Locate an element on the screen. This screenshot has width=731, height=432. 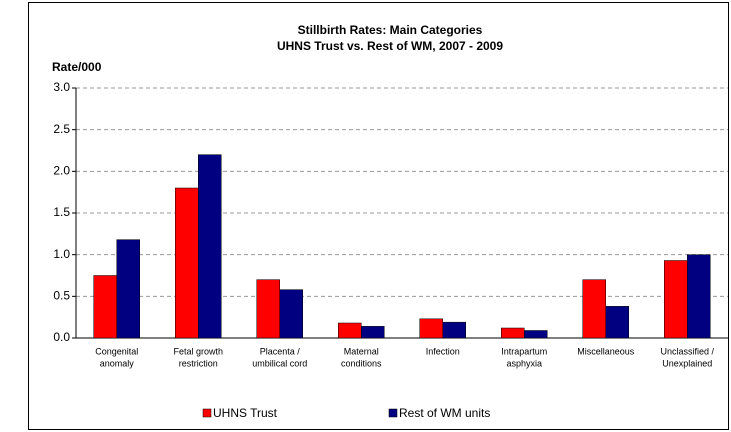
x-tick-label: Fetal growth is located at coordinates (198, 351).